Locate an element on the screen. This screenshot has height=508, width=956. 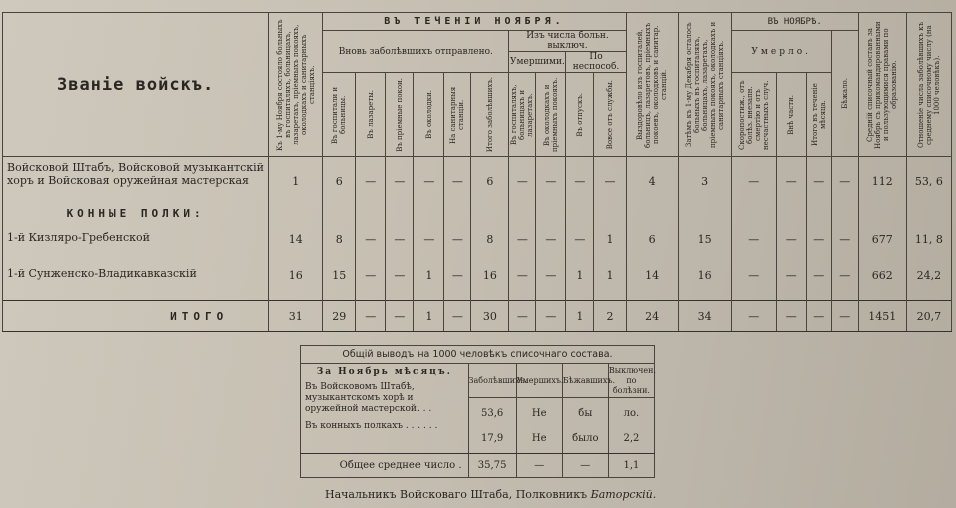
summary-col: Умершихъ. is located at coordinates (539, 380).